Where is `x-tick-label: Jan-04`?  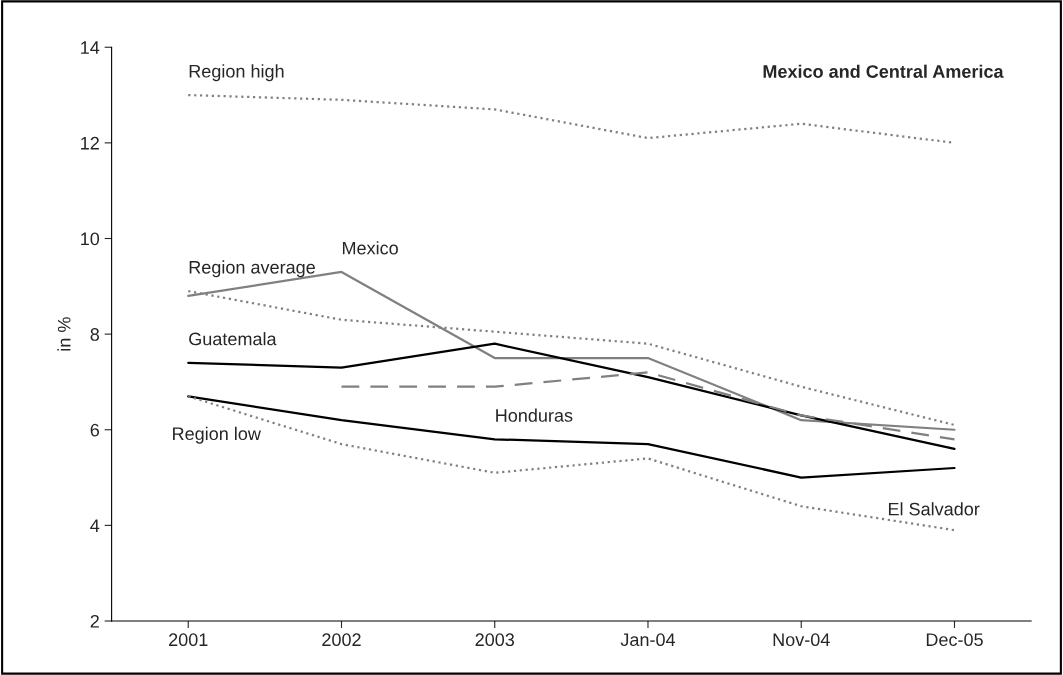
x-tick-label: Jan-04 is located at coordinates (648, 640).